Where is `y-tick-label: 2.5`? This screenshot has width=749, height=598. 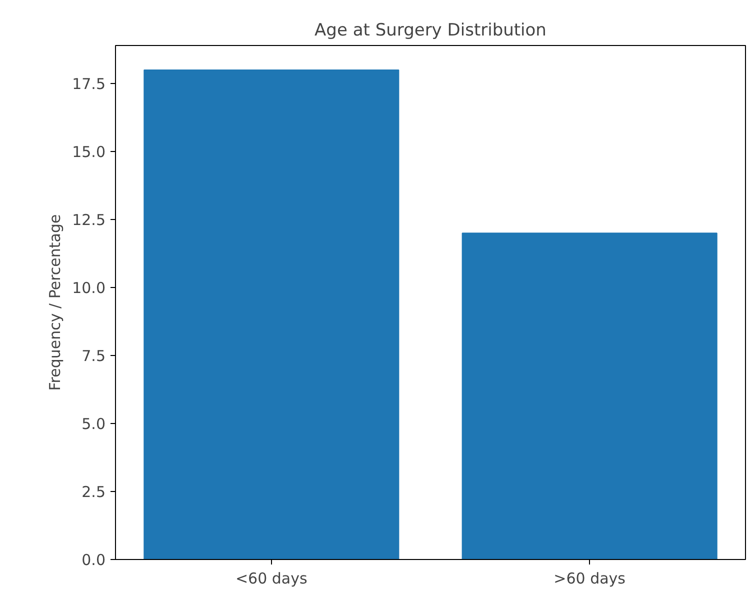 y-tick-label: 2.5 is located at coordinates (94, 492).